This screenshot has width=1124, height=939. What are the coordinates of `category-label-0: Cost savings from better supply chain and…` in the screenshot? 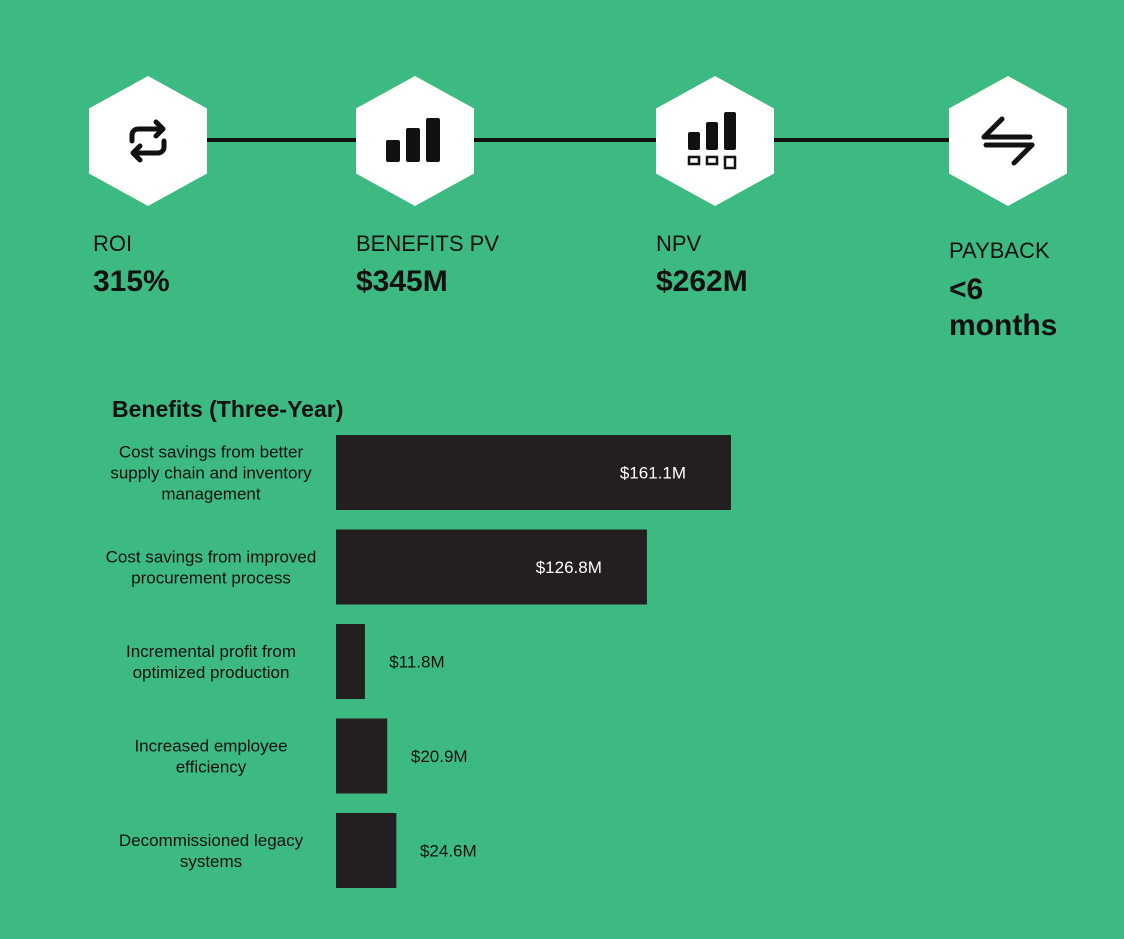 It's located at (211, 473).